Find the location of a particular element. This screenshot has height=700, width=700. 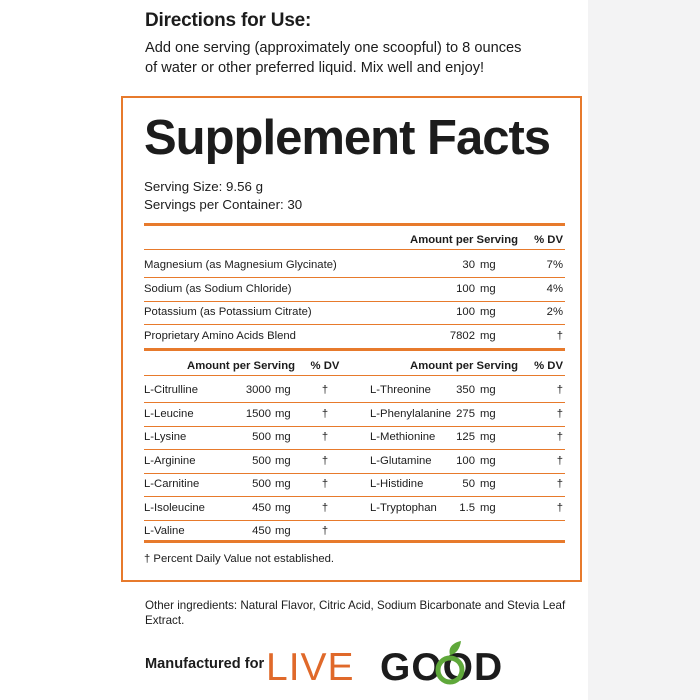

amino-amount: 1.5 is located at coordinates (467, 507).